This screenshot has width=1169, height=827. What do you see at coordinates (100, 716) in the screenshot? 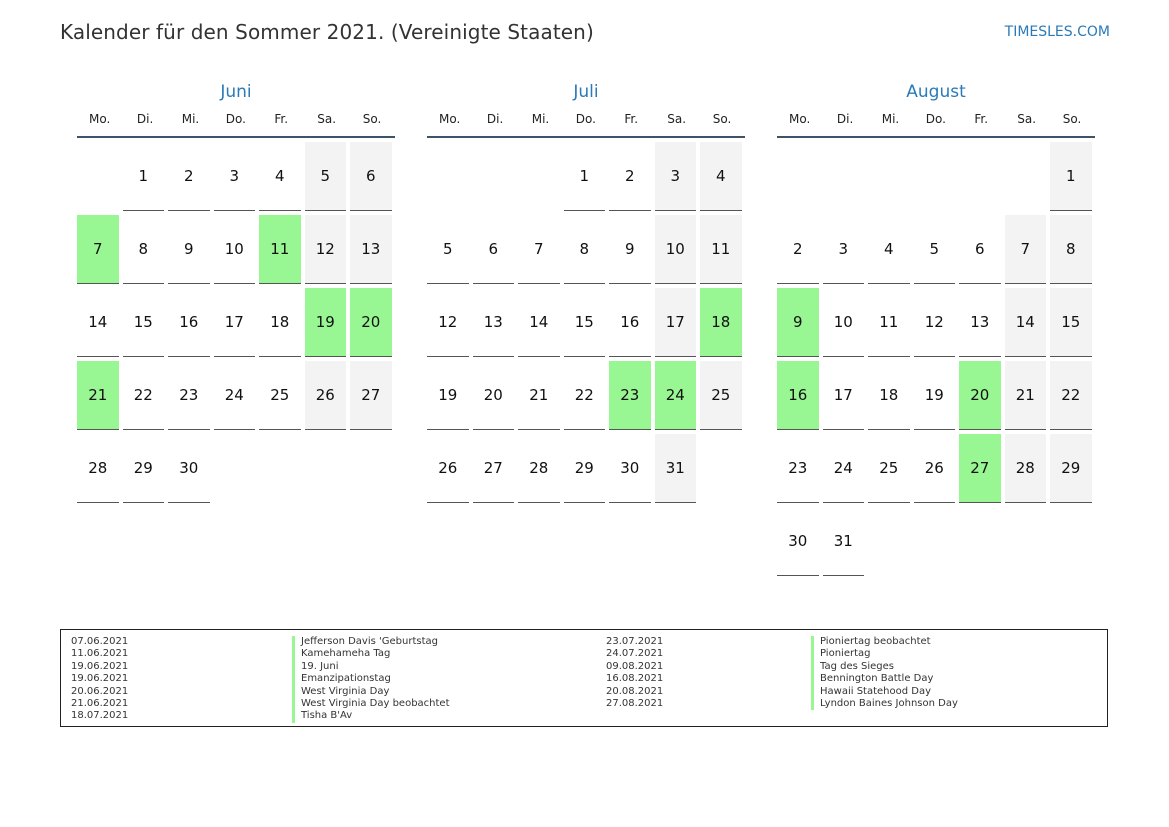
I see `legend-date: 18.07.2021` at bounding box center [100, 716].